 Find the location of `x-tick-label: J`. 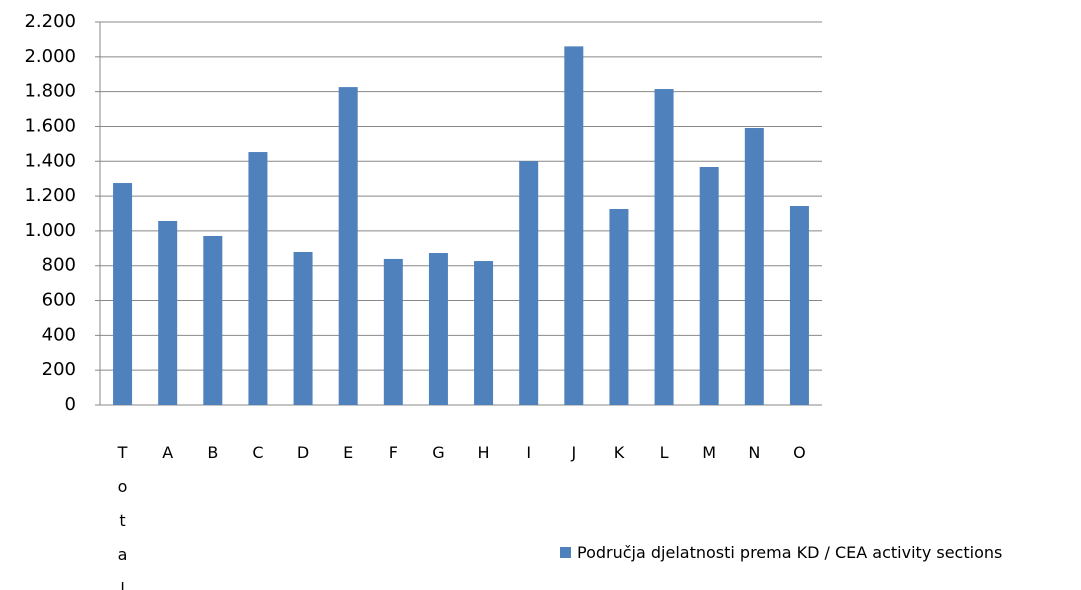

x-tick-label: J is located at coordinates (574, 452).